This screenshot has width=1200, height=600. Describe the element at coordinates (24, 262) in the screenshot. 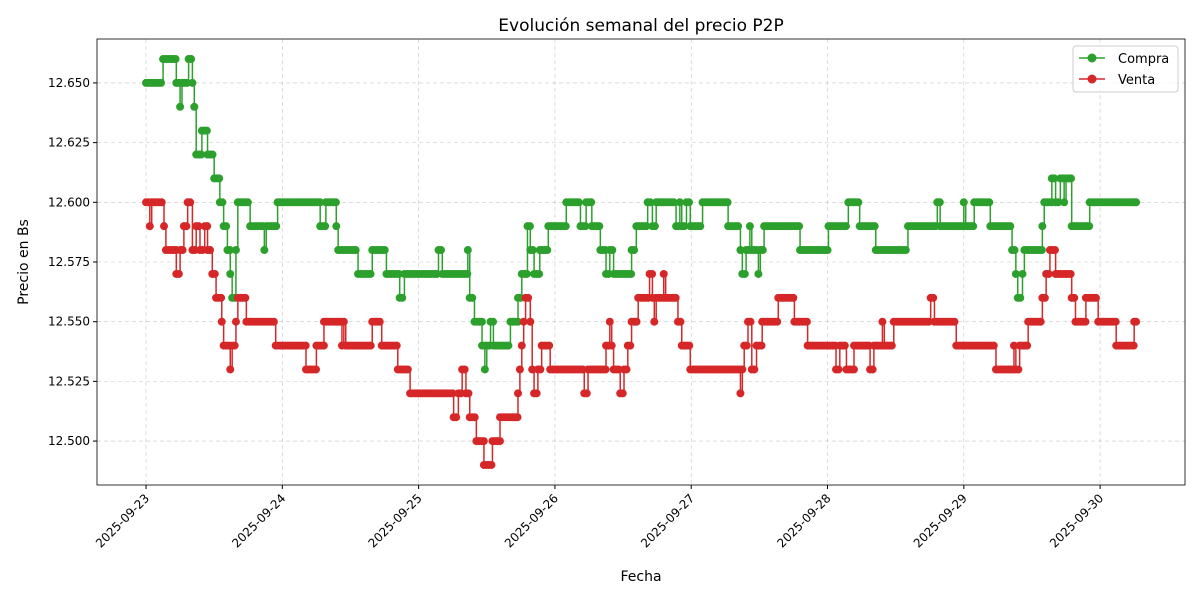

I see `y-axis-label: Precio en Bs` at that location.